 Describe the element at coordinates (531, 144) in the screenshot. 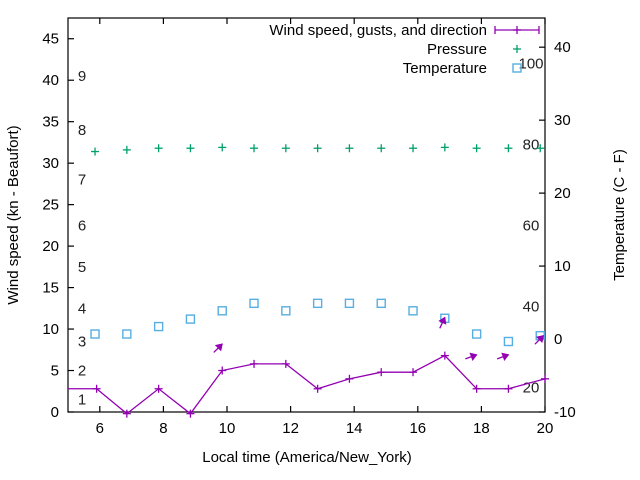

I see `fahrenheit-label: 80` at that location.